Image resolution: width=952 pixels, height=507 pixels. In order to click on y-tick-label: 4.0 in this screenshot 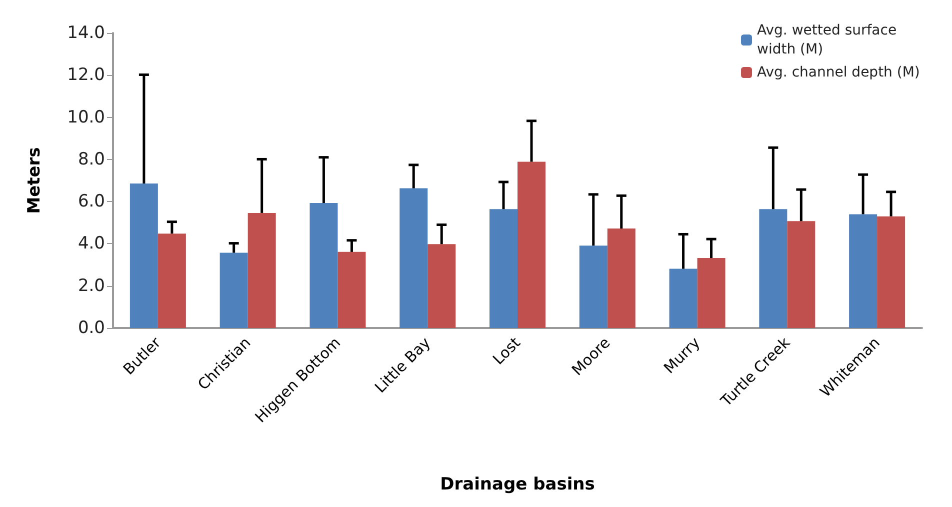, I will do `click(91, 244)`.